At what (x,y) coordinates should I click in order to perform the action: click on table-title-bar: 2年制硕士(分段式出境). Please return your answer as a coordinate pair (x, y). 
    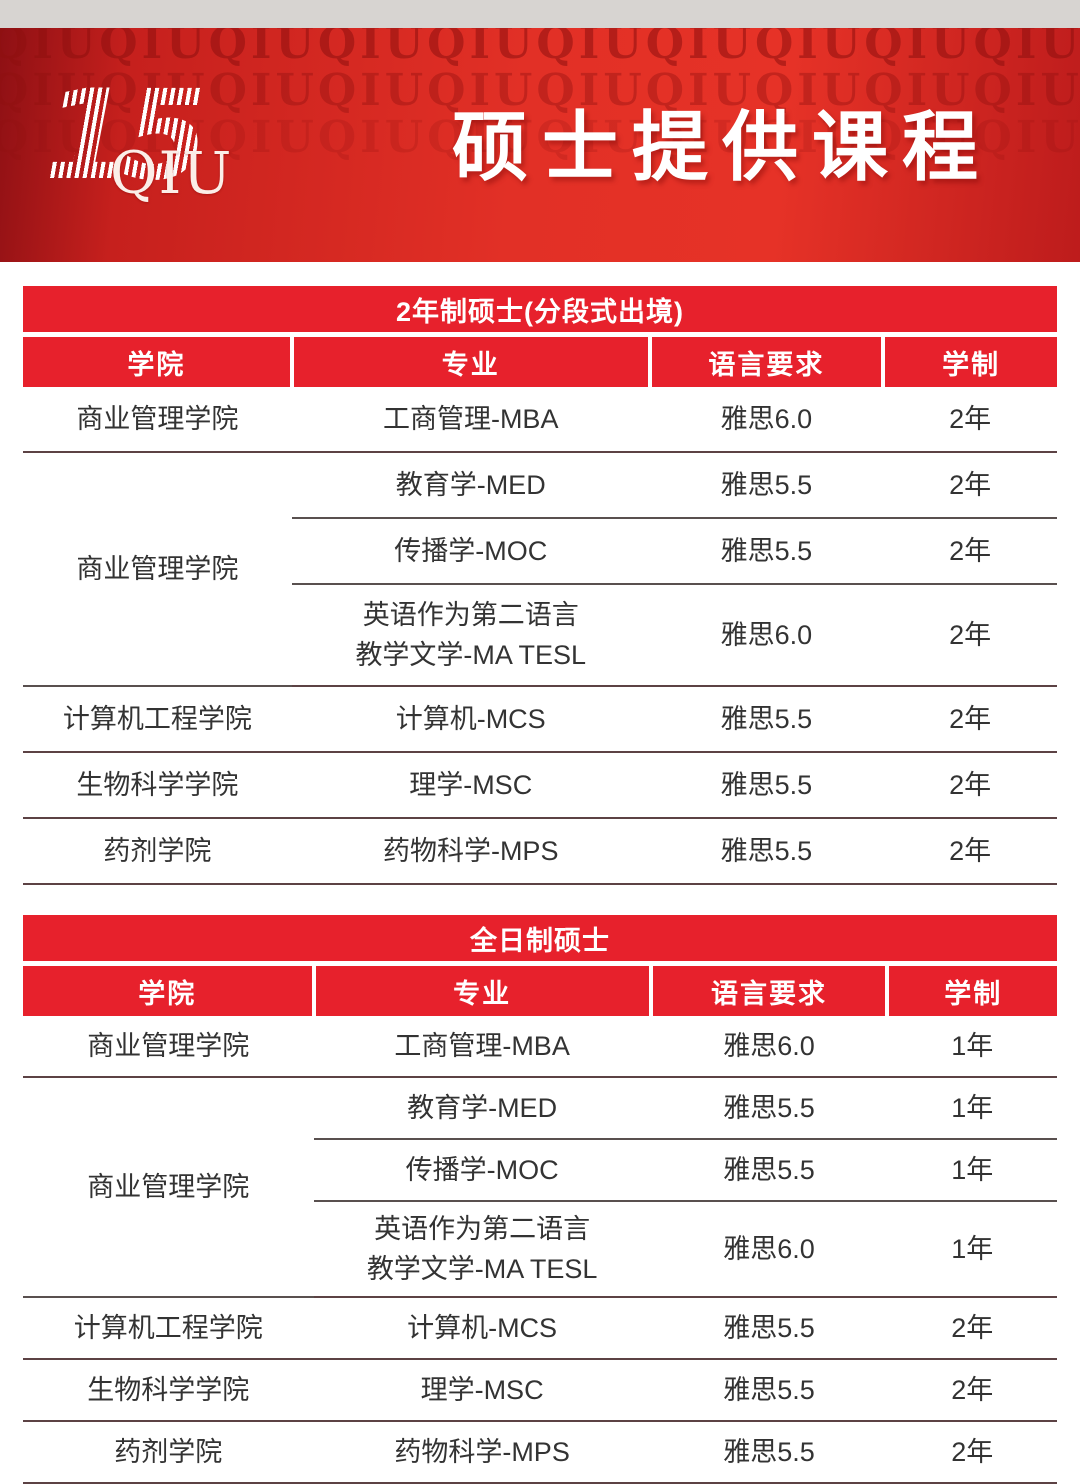
    Looking at the image, I should click on (540, 309).